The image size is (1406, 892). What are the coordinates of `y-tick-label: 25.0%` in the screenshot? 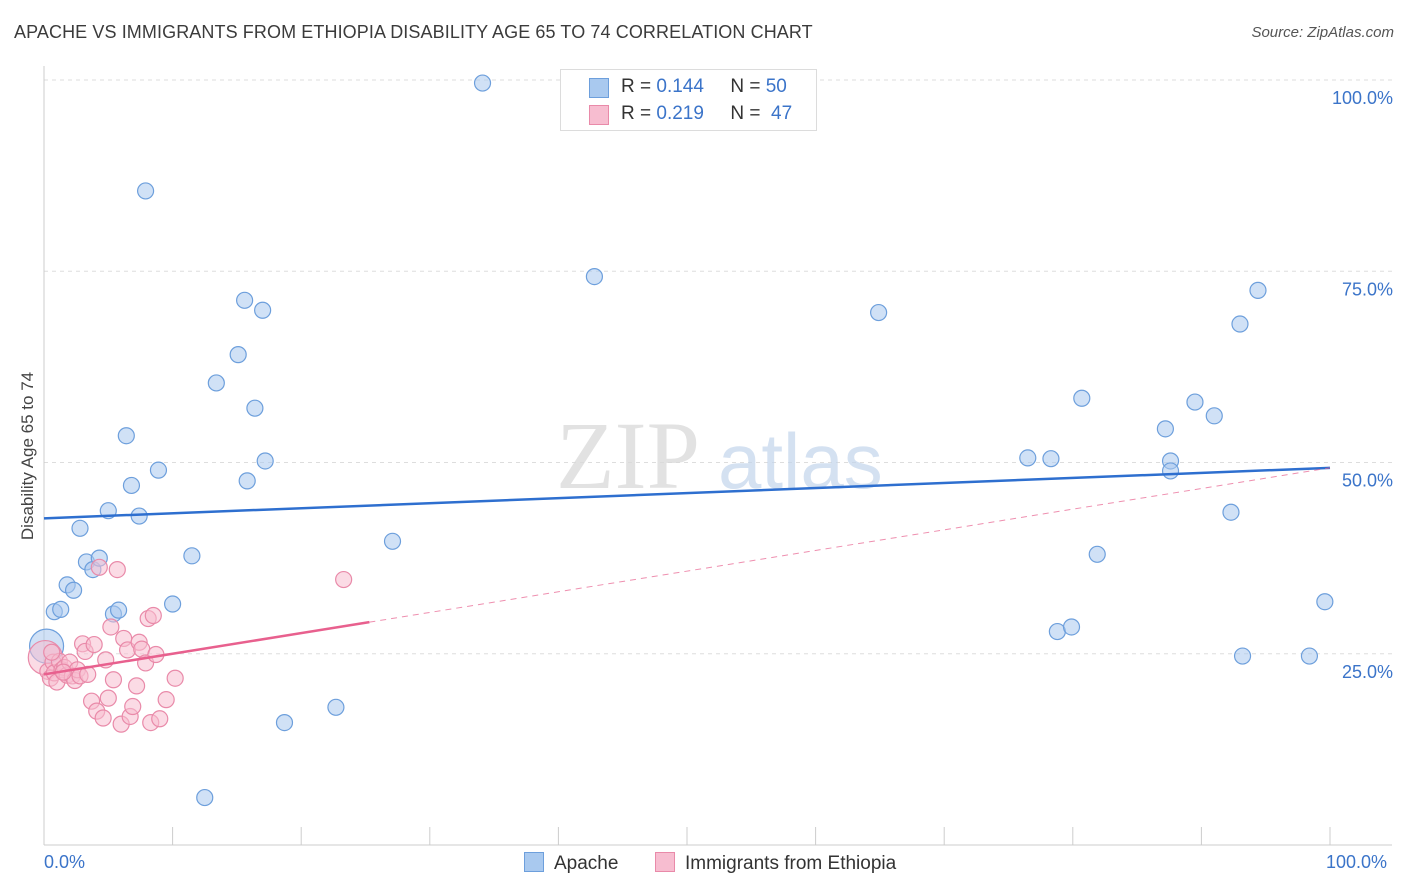 It's located at (1367, 672).